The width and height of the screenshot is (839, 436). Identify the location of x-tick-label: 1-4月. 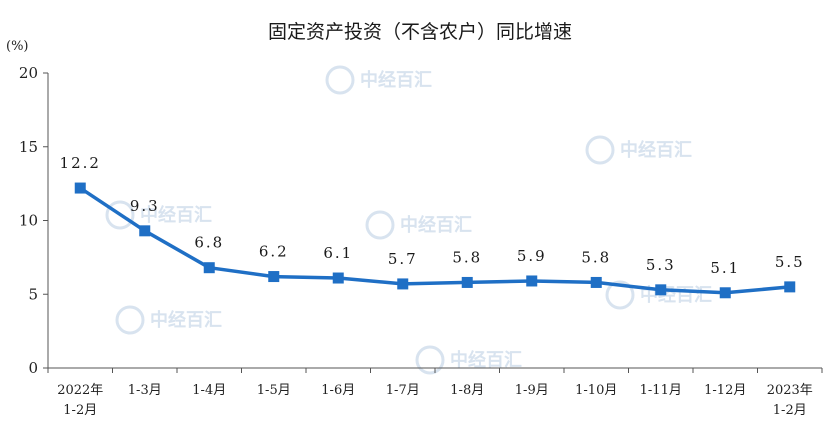
(209, 390).